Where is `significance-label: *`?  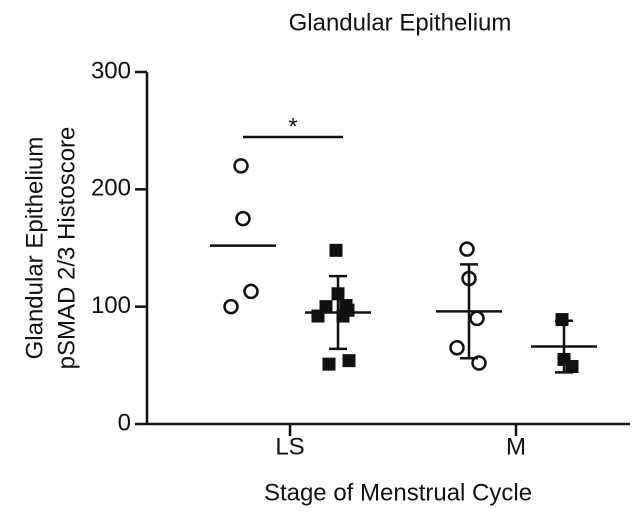 significance-label: * is located at coordinates (292, 126).